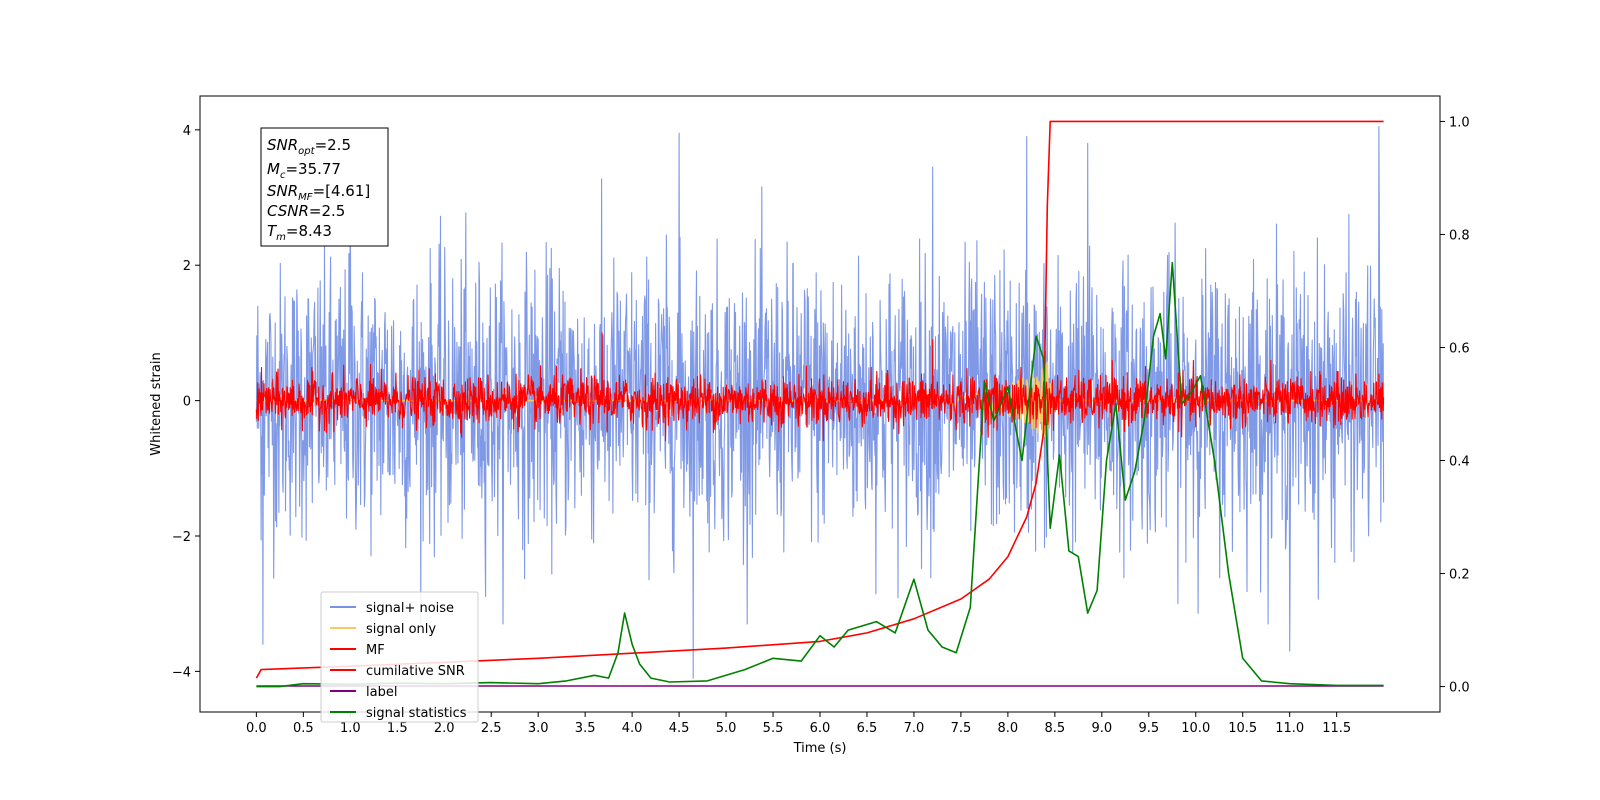 The image size is (1600, 800). Describe the element at coordinates (156, 403) in the screenshot. I see `y-axis-label: Whitened strain` at that location.